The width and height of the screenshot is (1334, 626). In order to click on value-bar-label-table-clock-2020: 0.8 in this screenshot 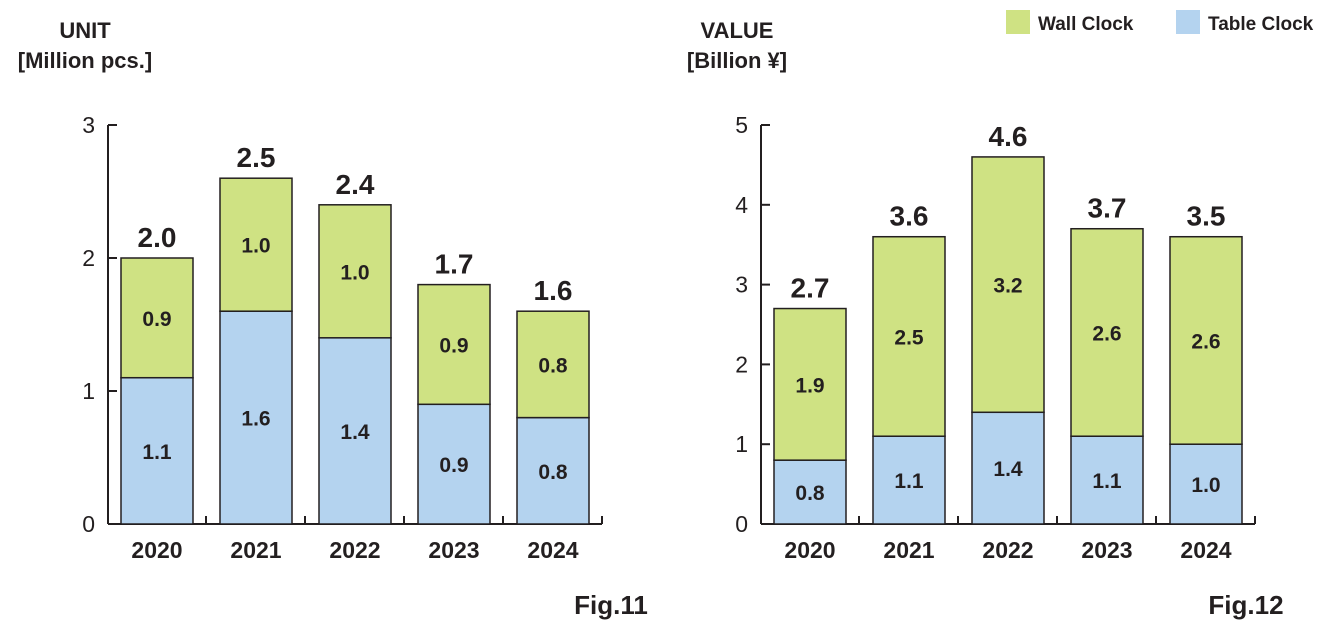, I will do `click(810, 493)`.